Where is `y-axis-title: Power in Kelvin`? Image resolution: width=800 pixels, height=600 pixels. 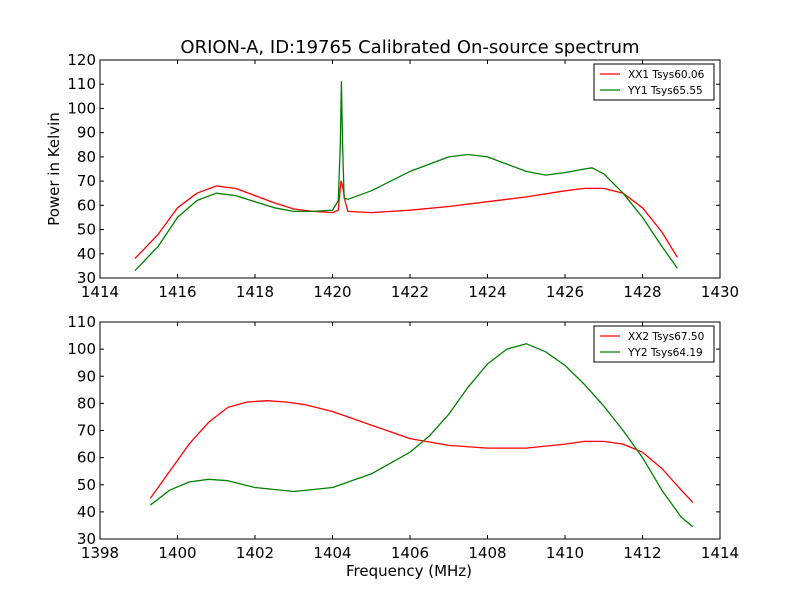
y-axis-title: Power in Kelvin is located at coordinates (54, 169).